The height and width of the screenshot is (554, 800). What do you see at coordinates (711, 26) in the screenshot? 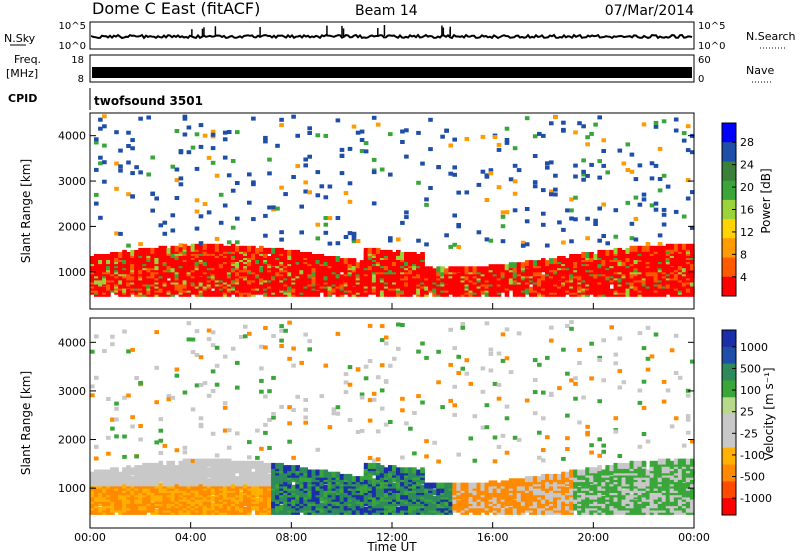
I see `nsearch-tick-top: 10^5` at bounding box center [711, 26].